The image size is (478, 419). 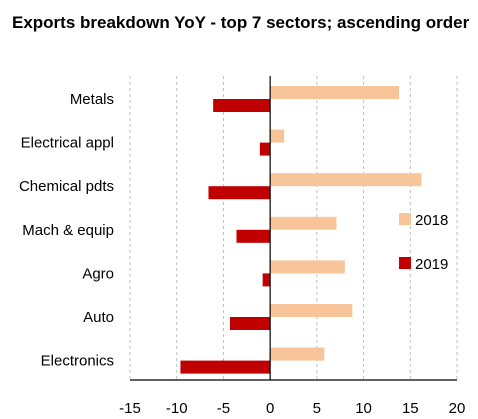 What do you see at coordinates (177, 408) in the screenshot?
I see `x-tick-label: -10` at bounding box center [177, 408].